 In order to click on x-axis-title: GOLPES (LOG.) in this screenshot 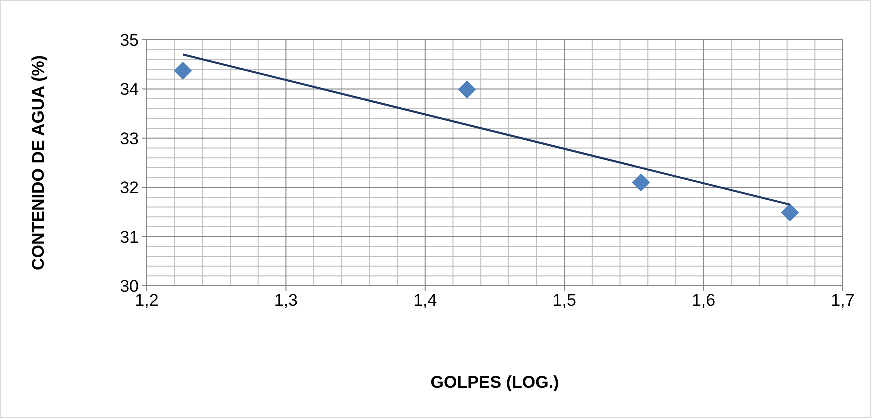, I will do `click(495, 382)`.